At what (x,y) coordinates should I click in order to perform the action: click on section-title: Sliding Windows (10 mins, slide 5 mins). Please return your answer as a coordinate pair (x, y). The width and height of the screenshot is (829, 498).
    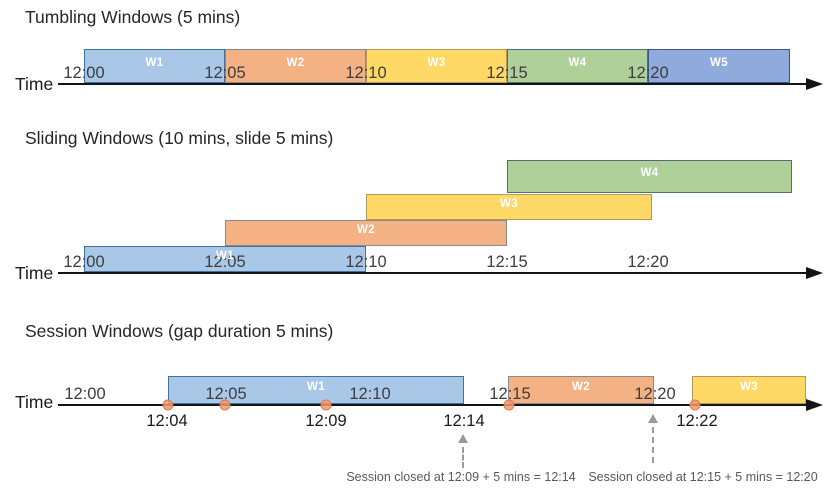
    Looking at the image, I should click on (179, 138).